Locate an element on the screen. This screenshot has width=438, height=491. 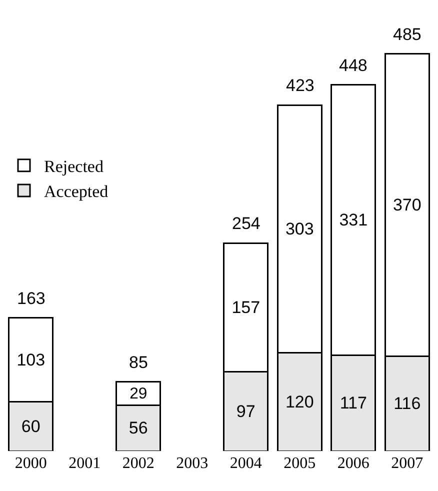
data-label: 116 is located at coordinates (407, 404).